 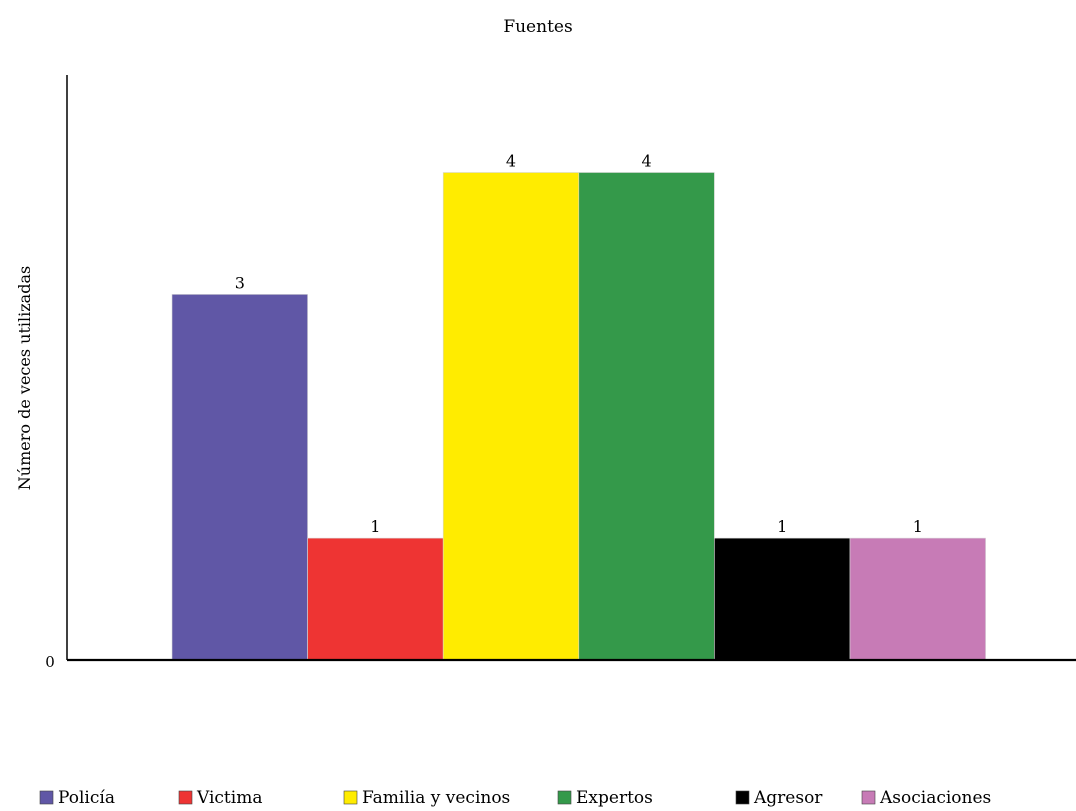 I want to click on data-label: 3, so click(x=240, y=282).